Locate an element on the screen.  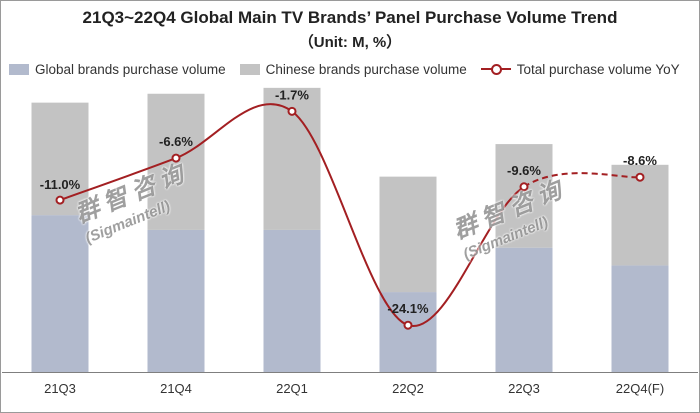
chart-subtitle: （Unit: M, %） is located at coordinates (350, 42).